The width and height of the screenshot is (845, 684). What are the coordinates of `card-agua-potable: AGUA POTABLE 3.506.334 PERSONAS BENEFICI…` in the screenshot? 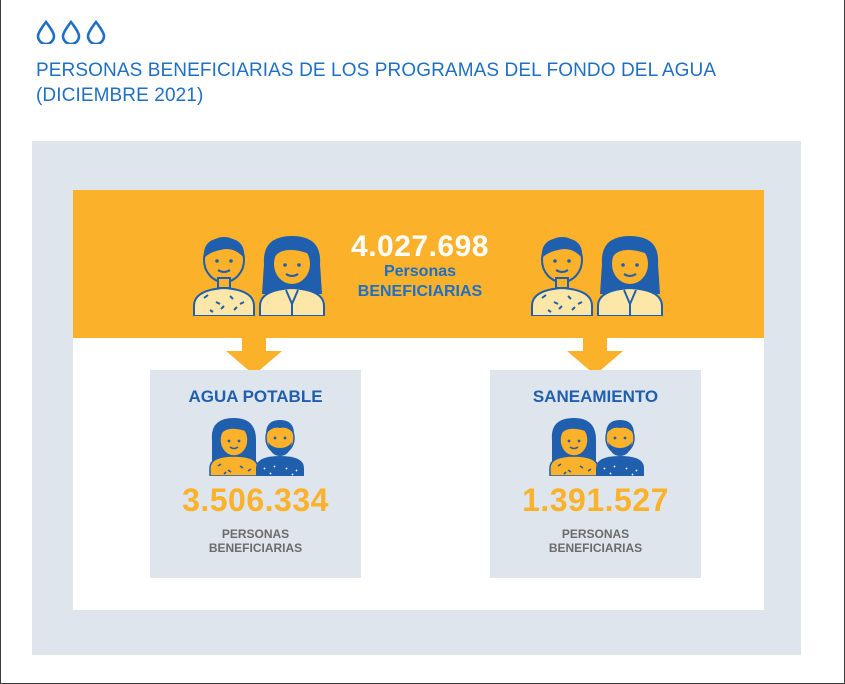 It's located at (255, 474).